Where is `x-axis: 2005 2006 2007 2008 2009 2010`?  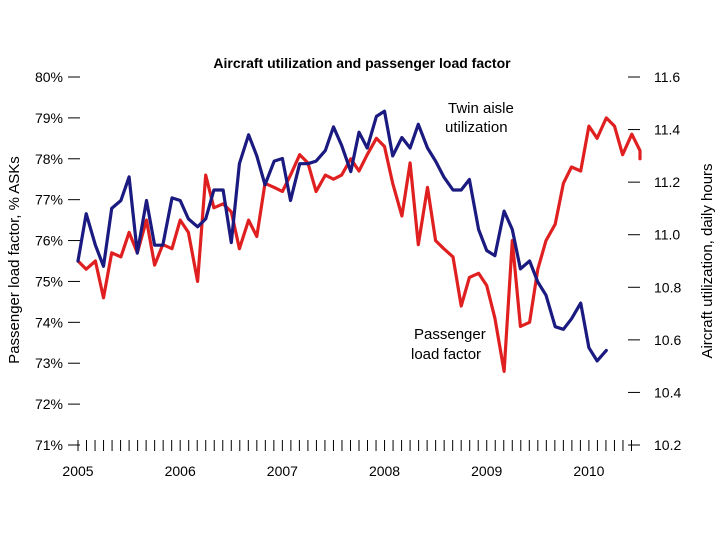
x-axis: 2005 2006 2007 2008 2009 2010 is located at coordinates (347, 459).